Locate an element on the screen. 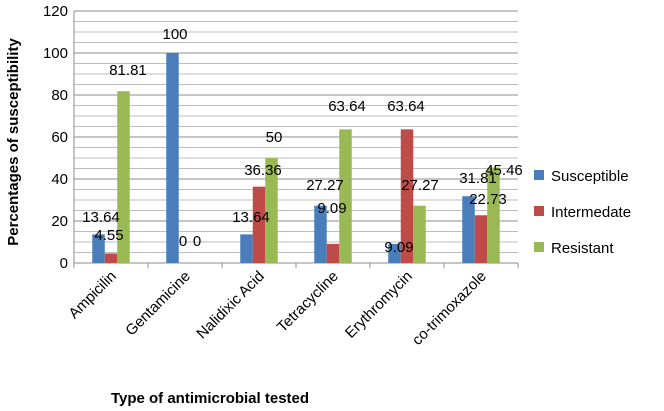 The height and width of the screenshot is (411, 664). bar-susceptible-co-trimoxazole is located at coordinates (468, 229).